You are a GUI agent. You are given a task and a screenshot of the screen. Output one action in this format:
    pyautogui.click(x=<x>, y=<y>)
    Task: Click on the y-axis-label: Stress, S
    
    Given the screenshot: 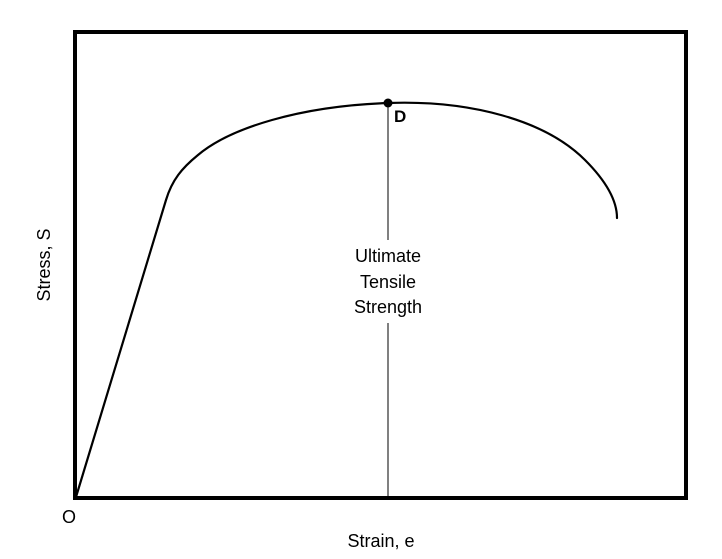 What is the action you would take?
    pyautogui.click(x=44, y=264)
    